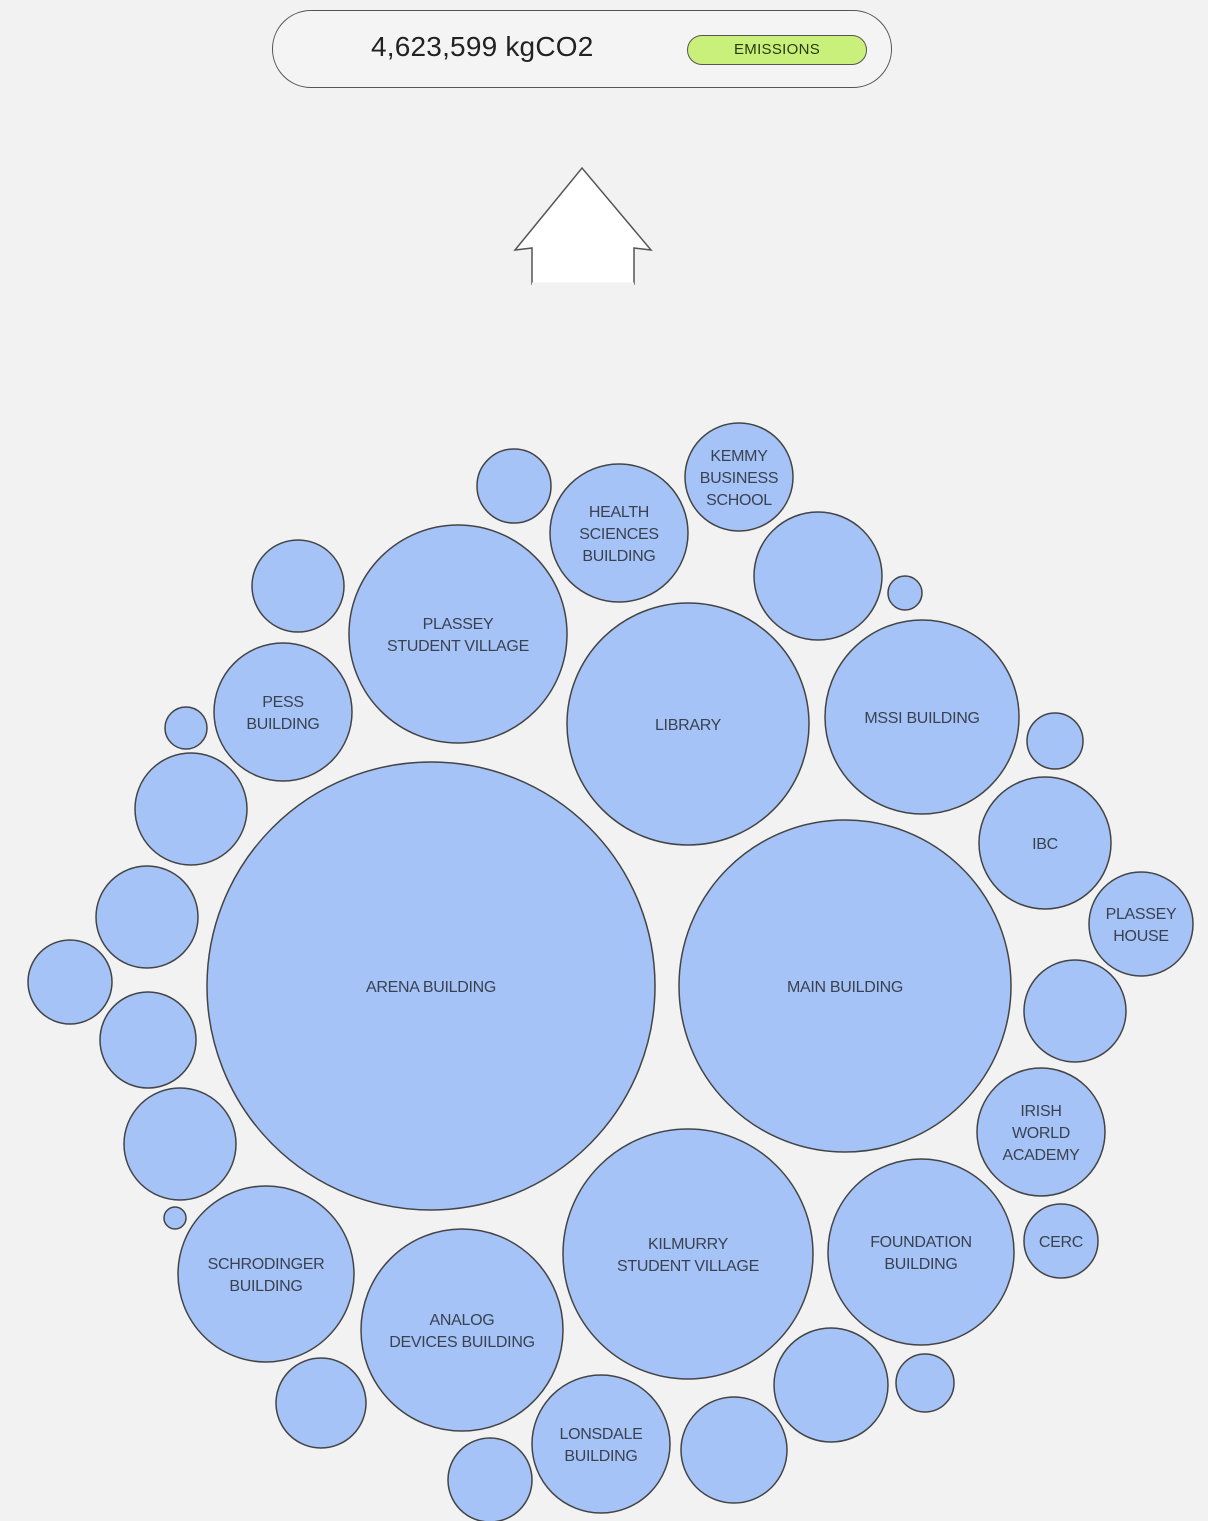 The height and width of the screenshot is (1521, 1208). Describe the element at coordinates (739, 456) in the screenshot. I see `bubble-label: KEMMY` at that location.